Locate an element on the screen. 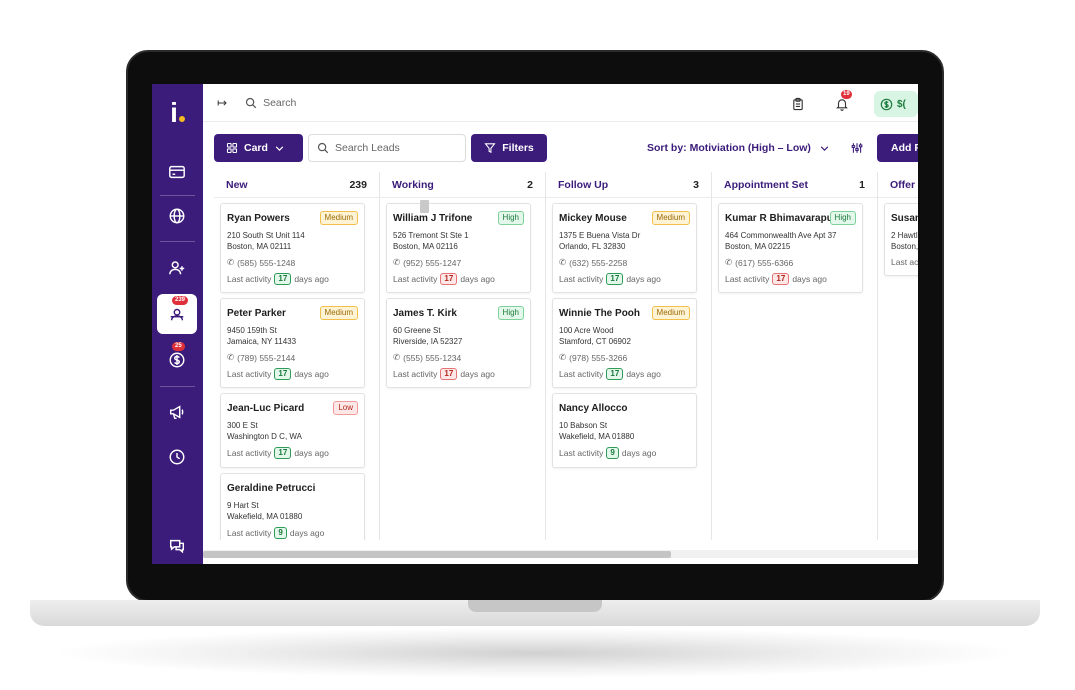  column-header: Offer M is located at coordinates (898, 185).